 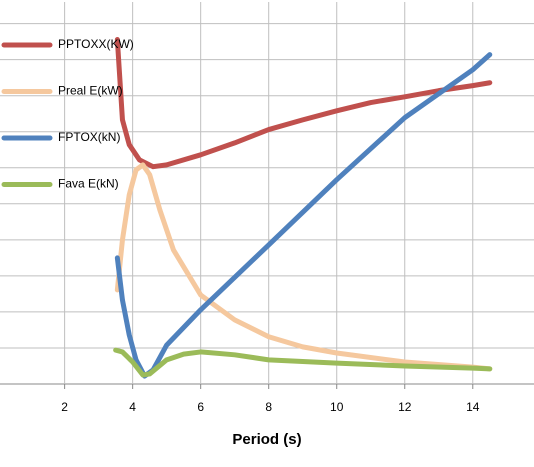 I want to click on x-tick-label: 12, so click(x=405, y=407).